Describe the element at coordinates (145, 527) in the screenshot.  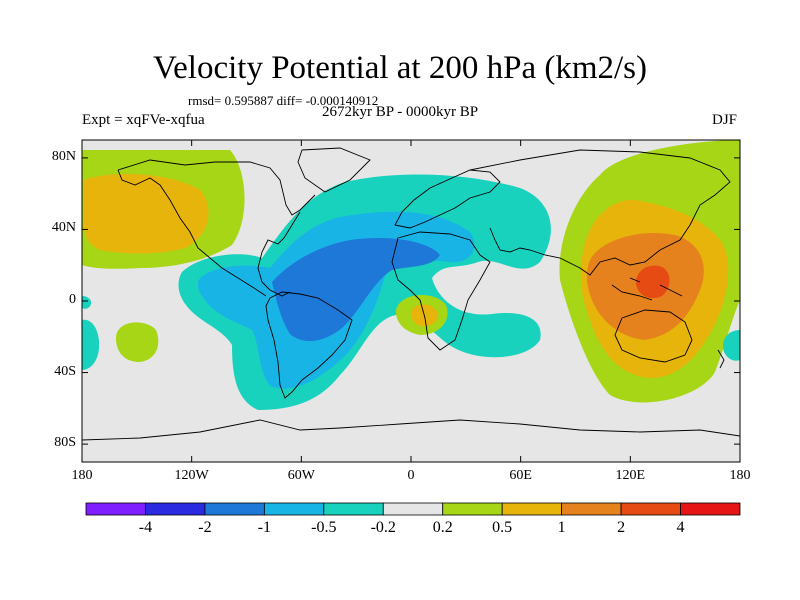
I see `colorbar-label: -4` at that location.